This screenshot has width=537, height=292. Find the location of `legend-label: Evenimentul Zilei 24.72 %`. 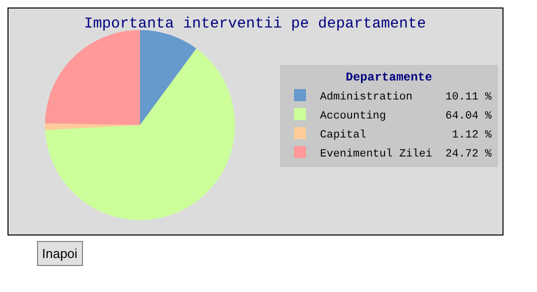

legend-label: Evenimentul Zilei 24.72 % is located at coordinates (406, 154).